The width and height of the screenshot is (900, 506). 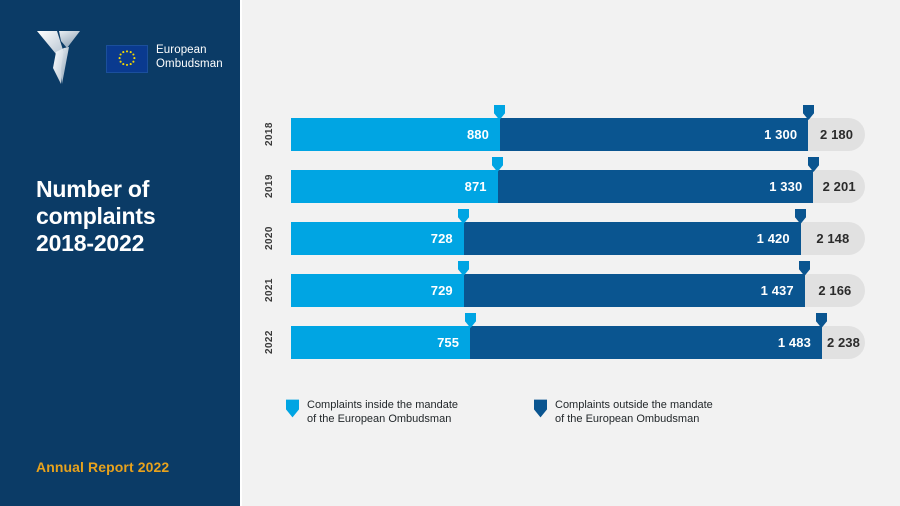 I want to click on page-title: Number of complaints 2018-2022, so click(x=131, y=216).